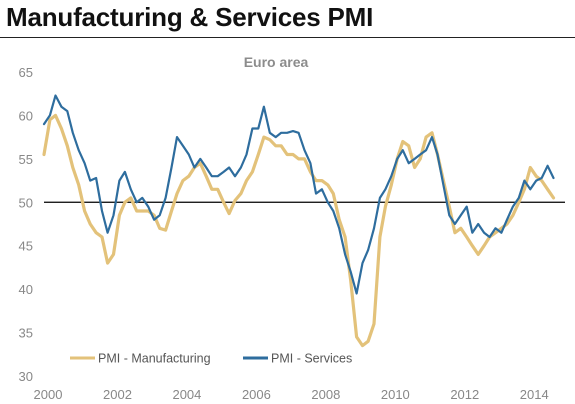  I want to click on y-tick-label: 35, so click(26, 333).